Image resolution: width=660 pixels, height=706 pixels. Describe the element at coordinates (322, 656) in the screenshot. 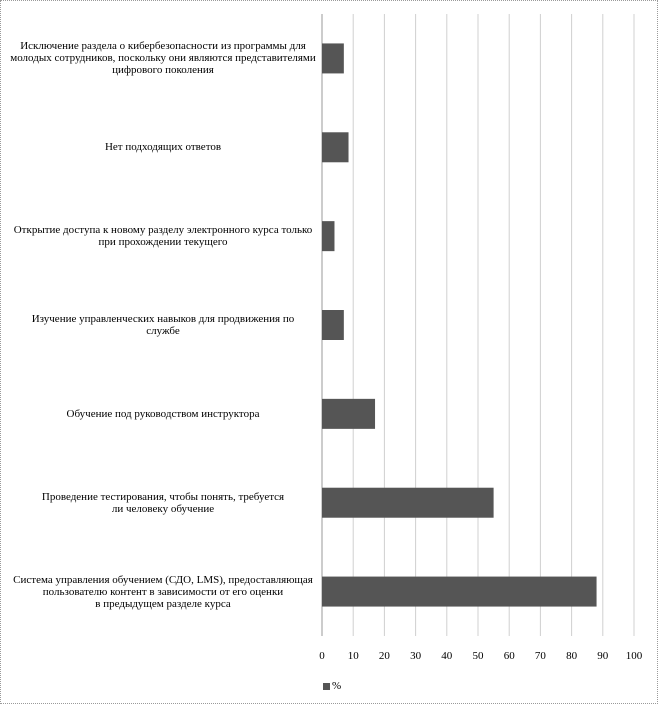

I see `x-tick-label: 0` at that location.